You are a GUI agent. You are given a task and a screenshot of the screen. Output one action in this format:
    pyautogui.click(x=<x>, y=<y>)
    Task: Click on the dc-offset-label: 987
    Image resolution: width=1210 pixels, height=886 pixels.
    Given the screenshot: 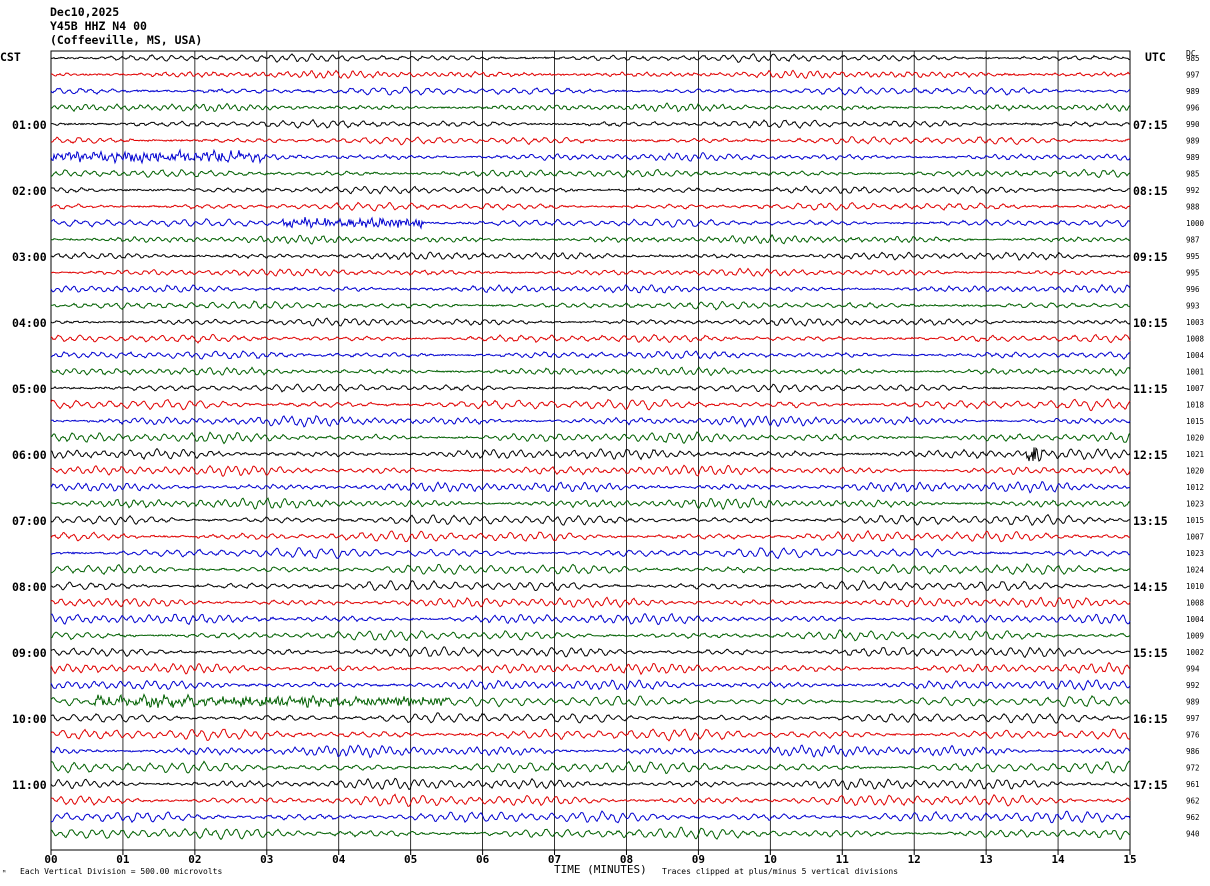 What is the action you would take?
    pyautogui.click(x=1193, y=240)
    